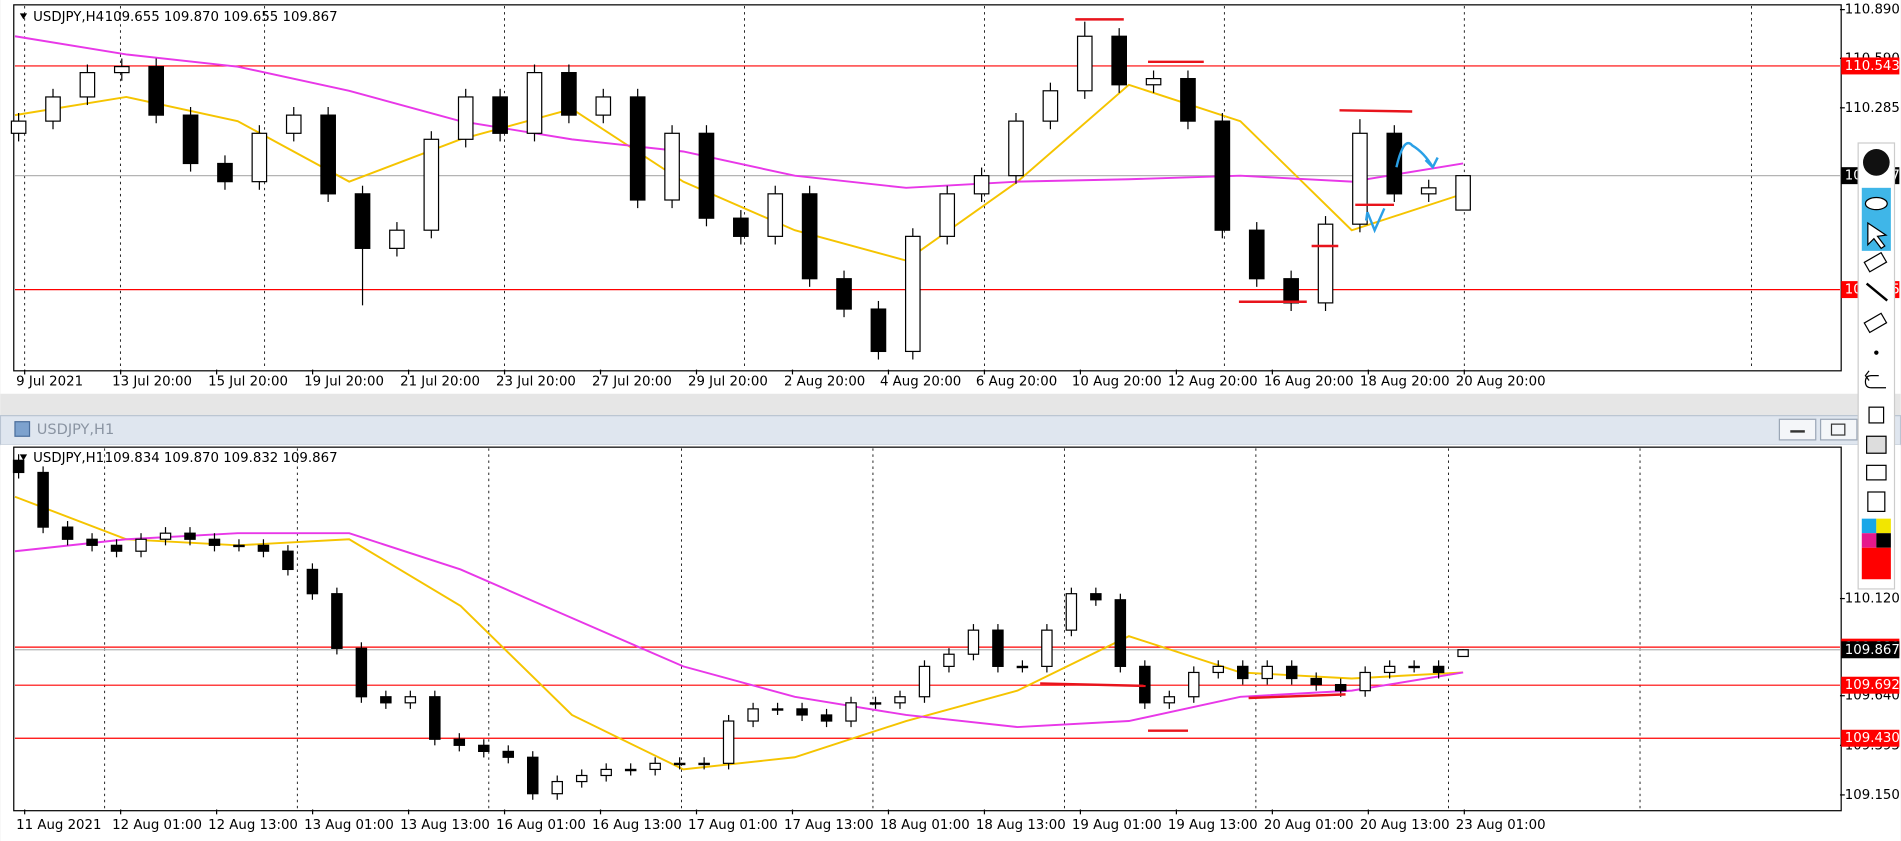 The width and height of the screenshot is (1901, 841). What do you see at coordinates (152, 382) in the screenshot?
I see `x-tick-label: 13 Jul 20:00` at bounding box center [152, 382].